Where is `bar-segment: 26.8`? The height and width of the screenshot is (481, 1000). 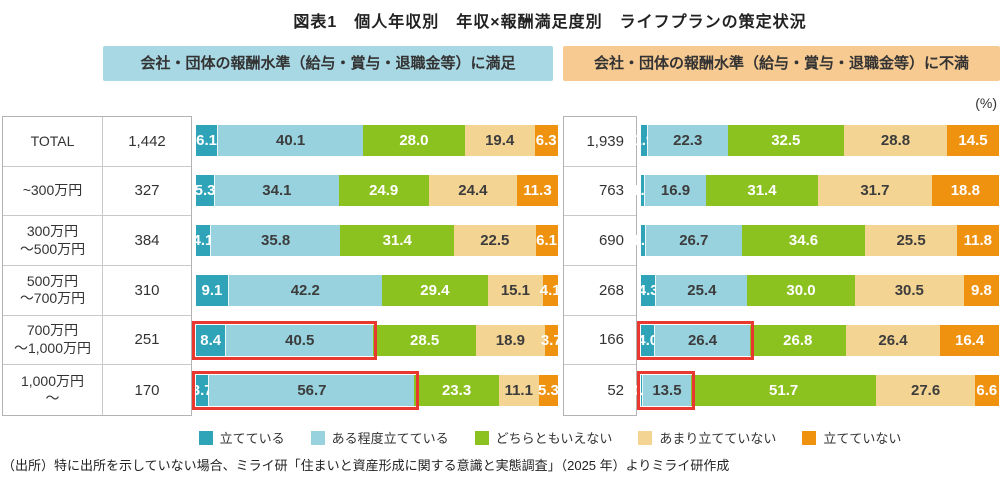
bar-segment: 26.8 is located at coordinates (797, 340).